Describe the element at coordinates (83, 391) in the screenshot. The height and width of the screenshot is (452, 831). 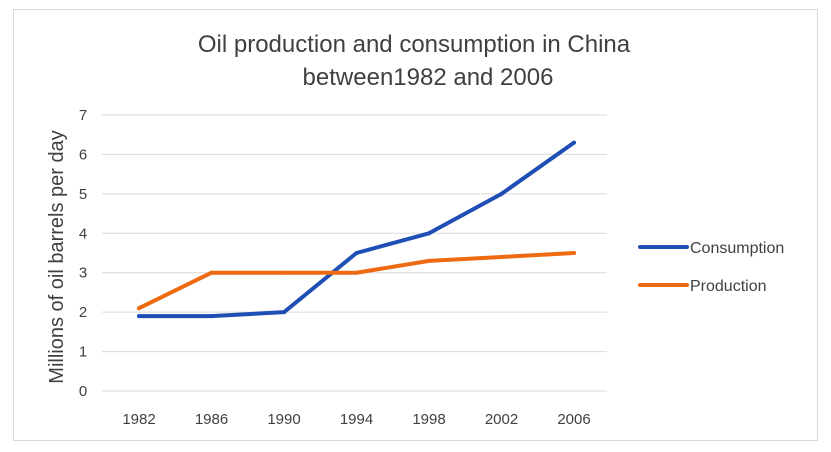
I see `y-tick-label: 0` at that location.